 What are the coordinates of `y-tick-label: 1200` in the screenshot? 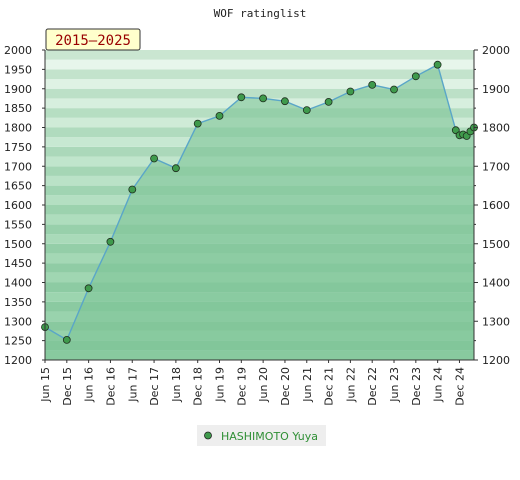 It's located at (18, 360).